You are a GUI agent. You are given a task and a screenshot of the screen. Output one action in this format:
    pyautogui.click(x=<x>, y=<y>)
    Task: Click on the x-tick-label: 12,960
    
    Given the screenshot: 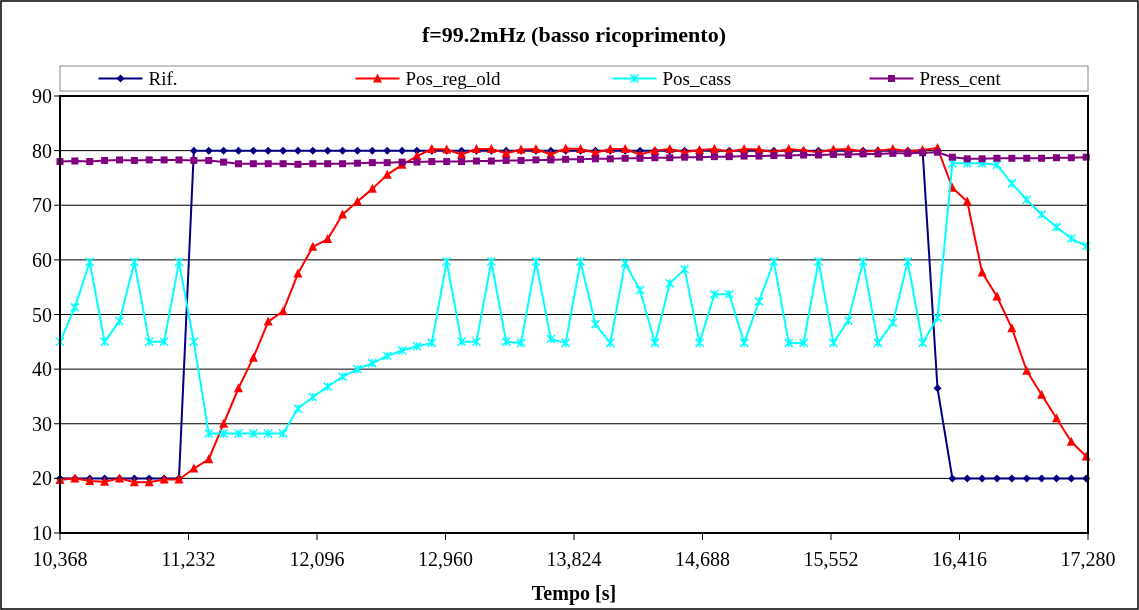 What is the action you would take?
    pyautogui.click(x=445, y=559)
    